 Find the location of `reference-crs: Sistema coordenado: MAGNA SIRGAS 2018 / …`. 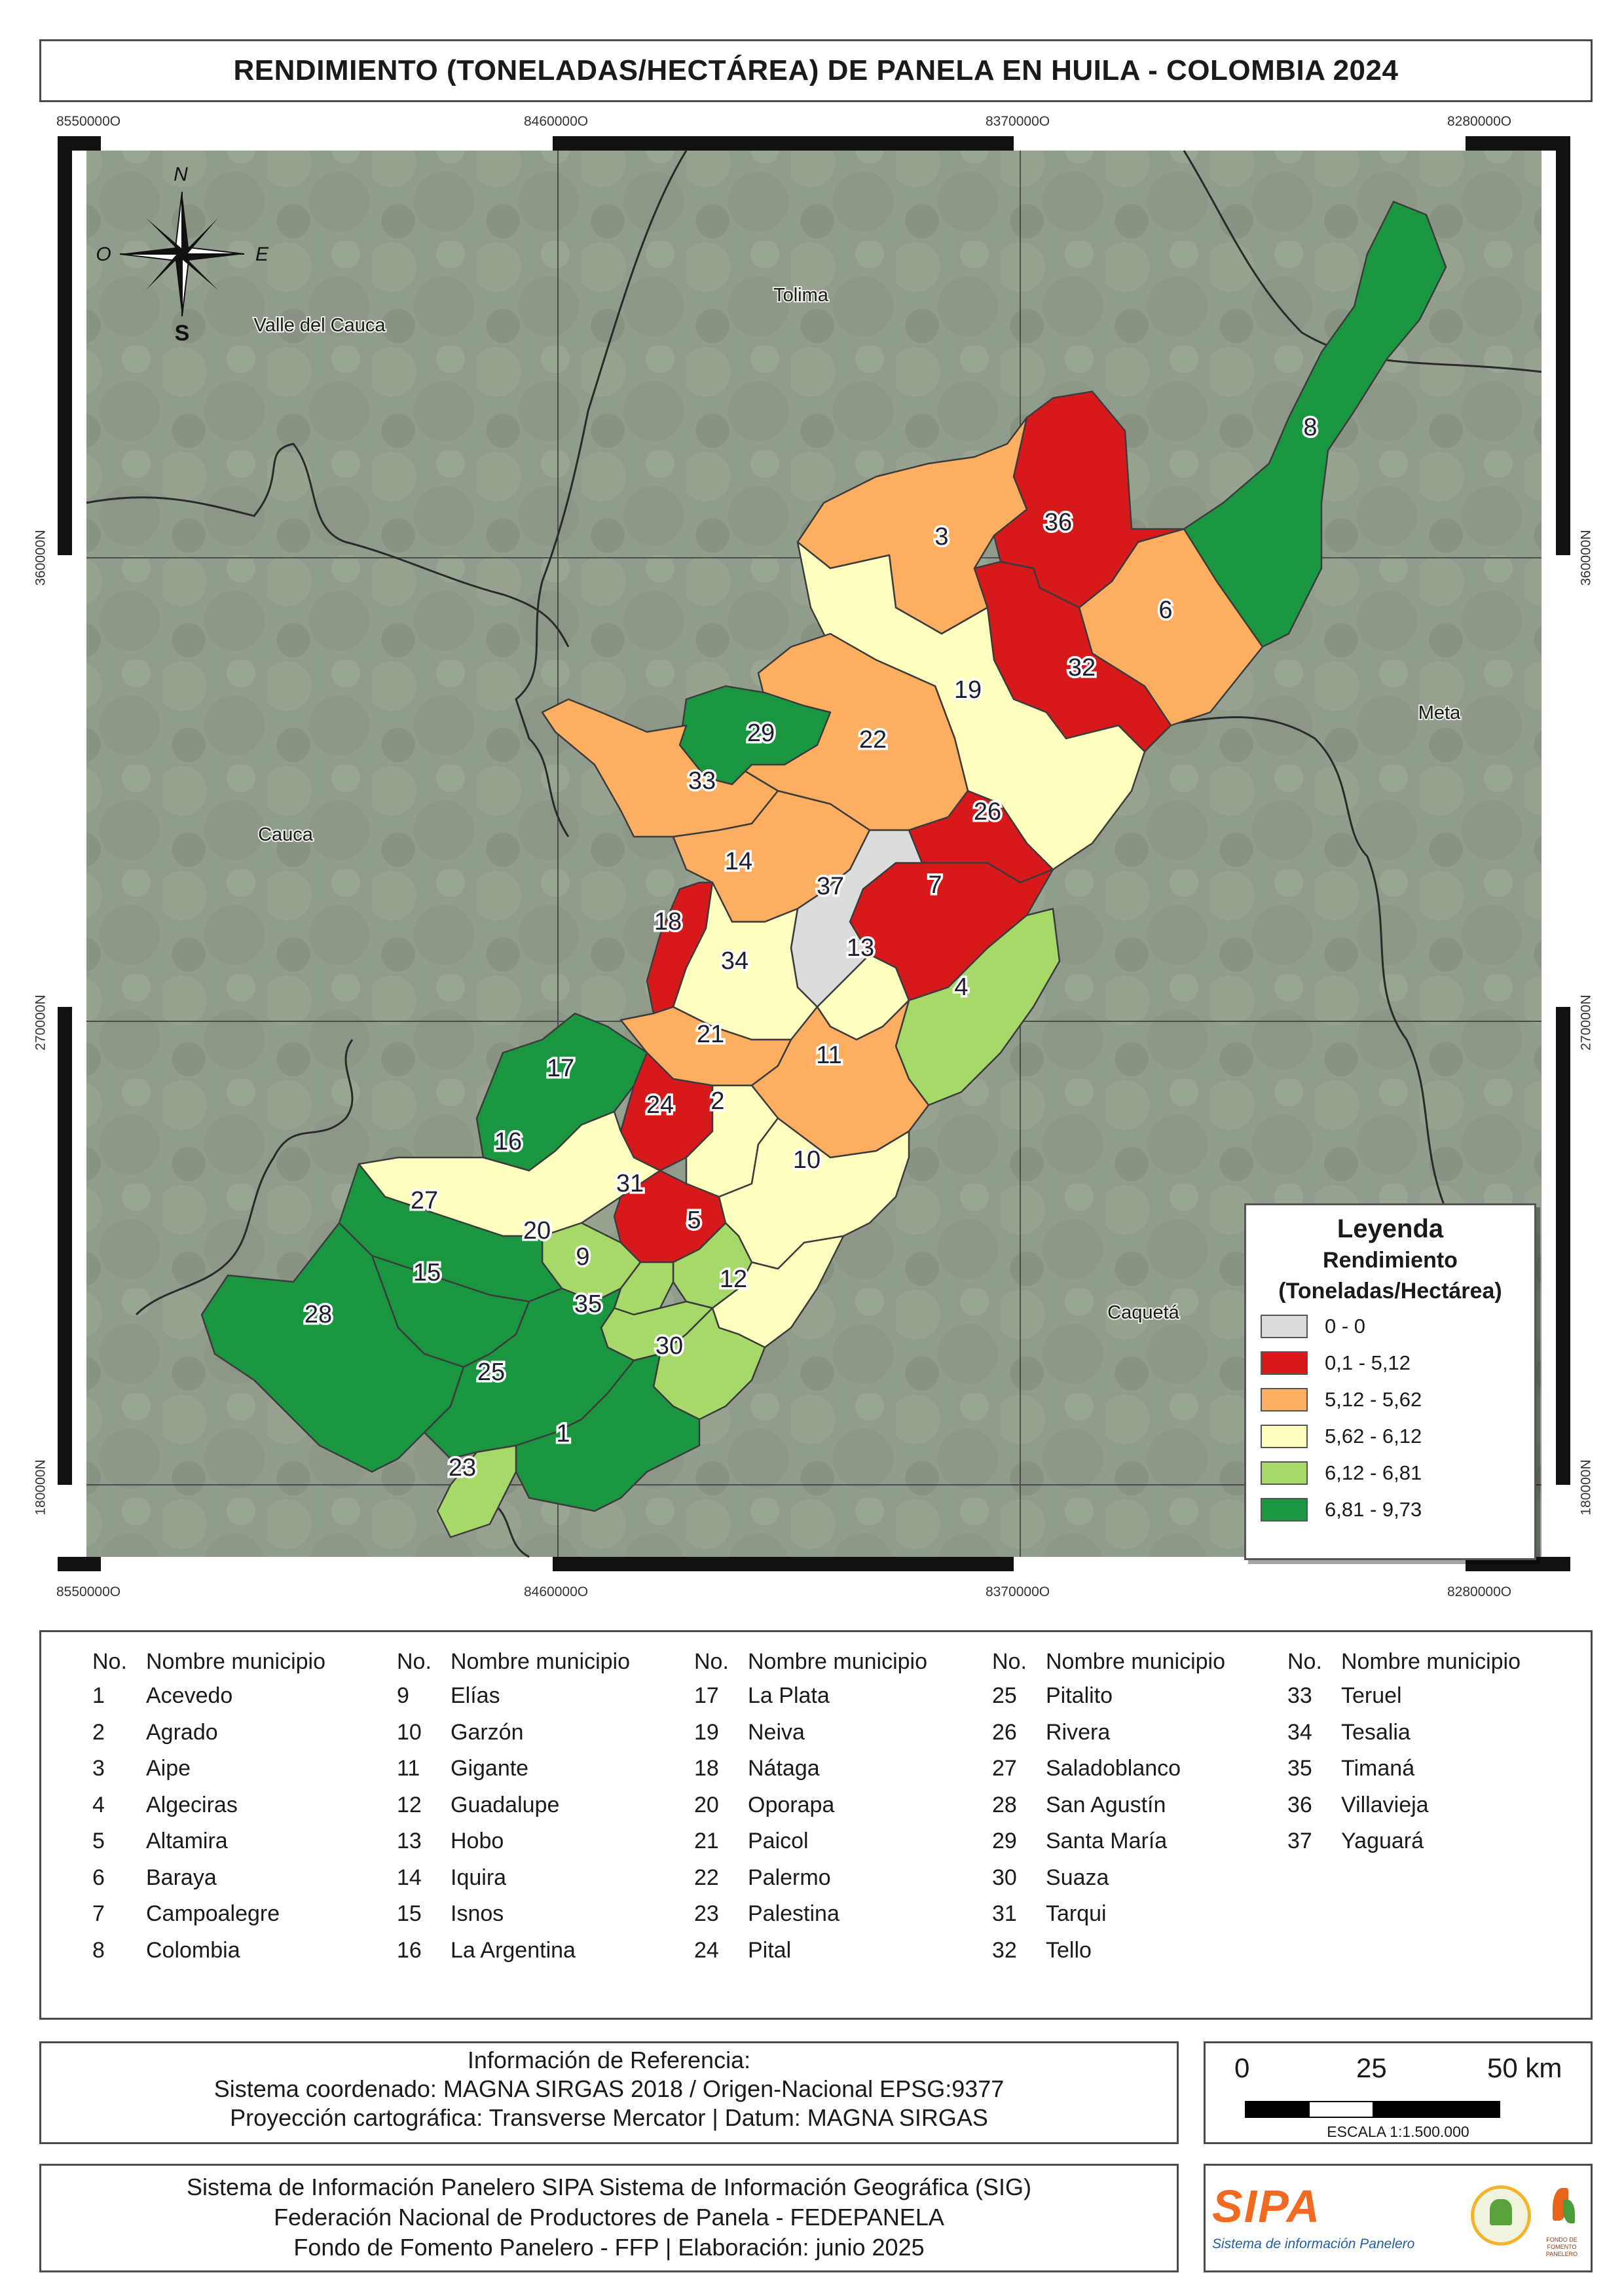

reference-crs: Sistema coordenado: MAGNA SIRGAS 2018 / … is located at coordinates (609, 2088).